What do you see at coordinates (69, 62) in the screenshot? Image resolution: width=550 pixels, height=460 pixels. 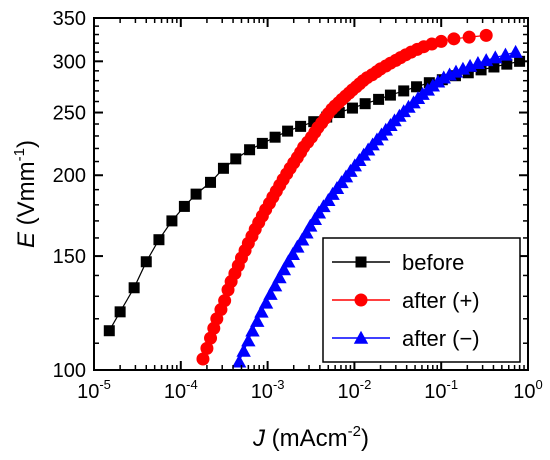 I see `y-tick-label: 300` at bounding box center [69, 62].